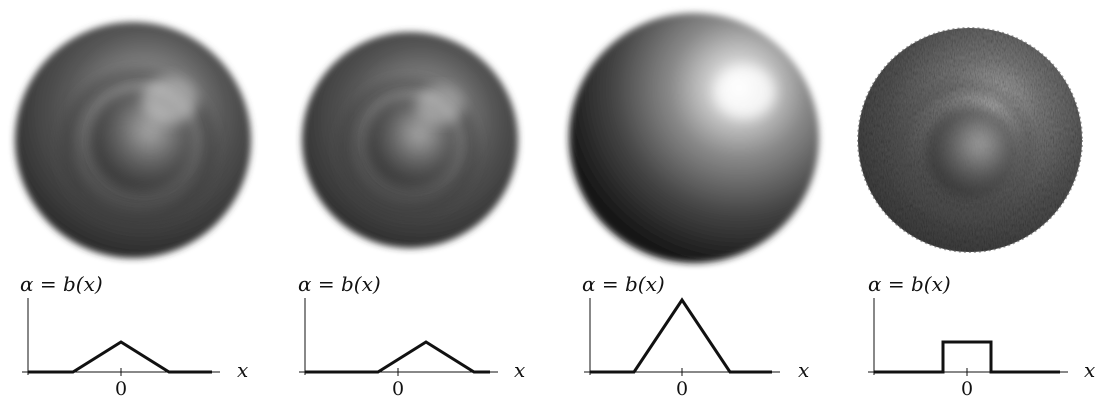 The height and width of the screenshot is (400, 1113). I want to click on kernel-plot-4: α = b(x) x 0, so click(981, 336).